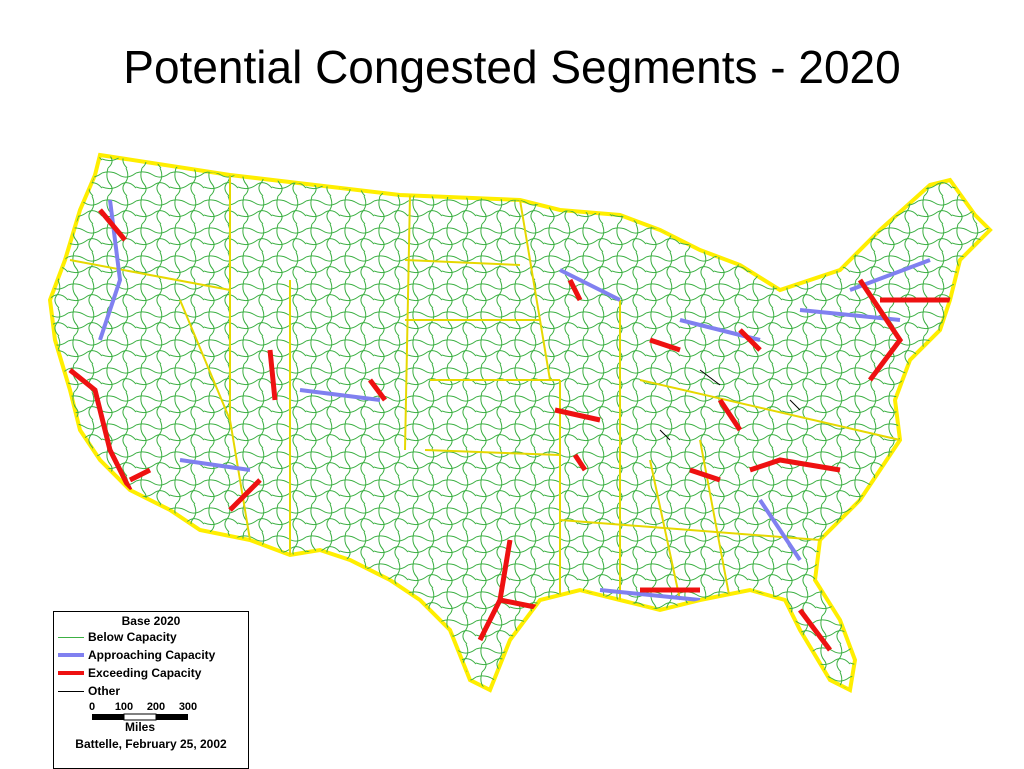 This screenshot has height=769, width=1024. What do you see at coordinates (92, 707) in the screenshot?
I see `scale-label: 0` at bounding box center [92, 707].